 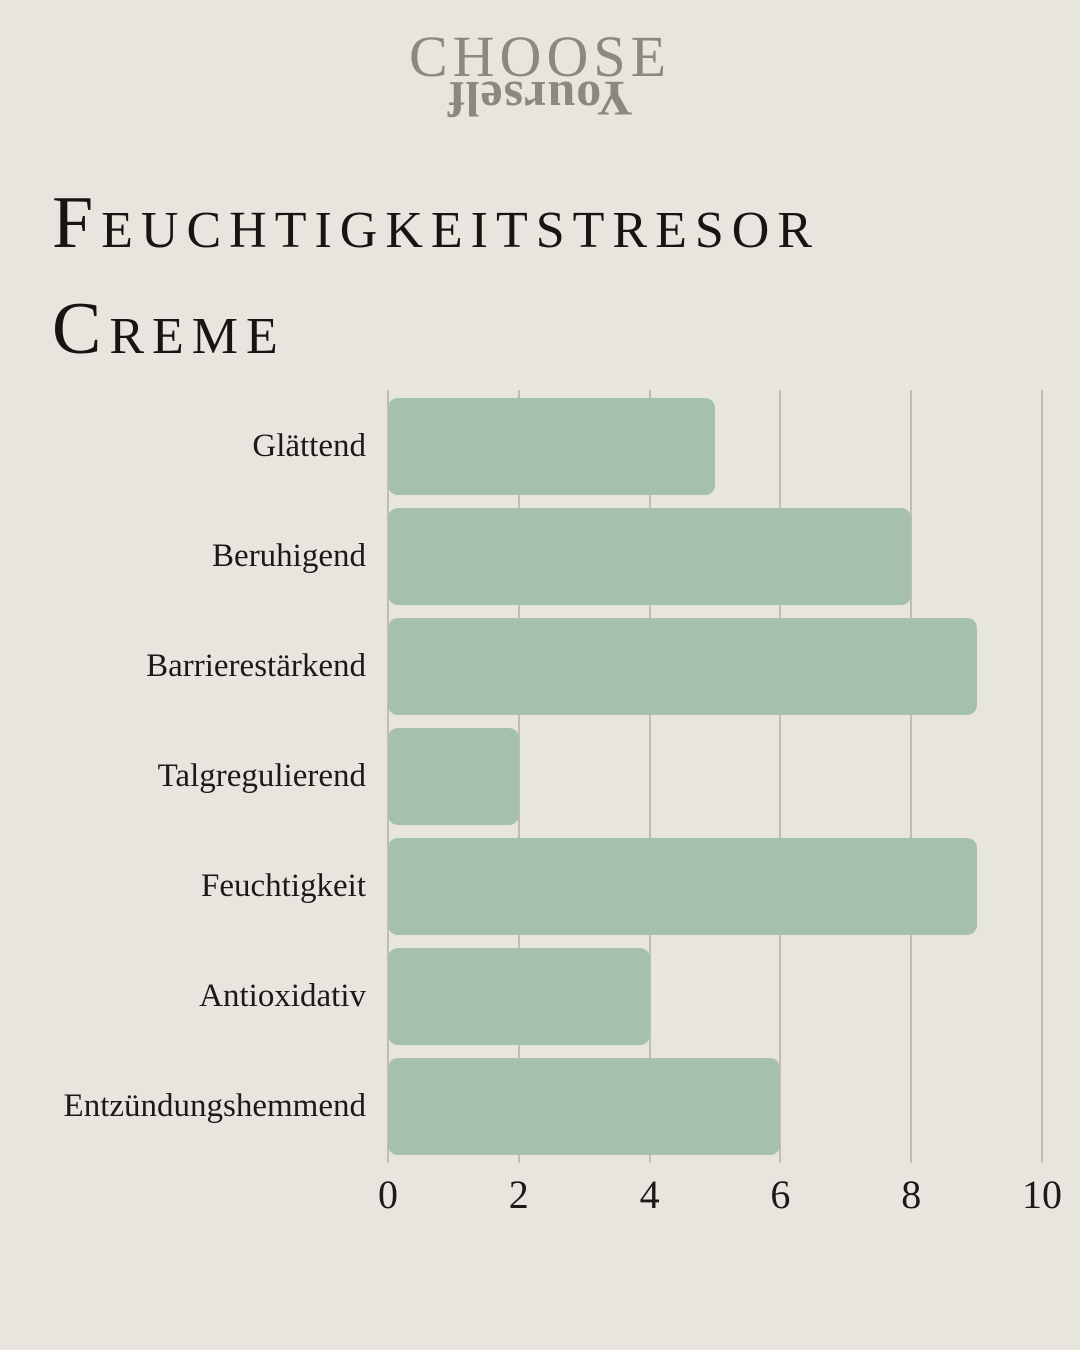 What do you see at coordinates (261, 776) in the screenshot?
I see `category-label: Talgregulierend` at bounding box center [261, 776].